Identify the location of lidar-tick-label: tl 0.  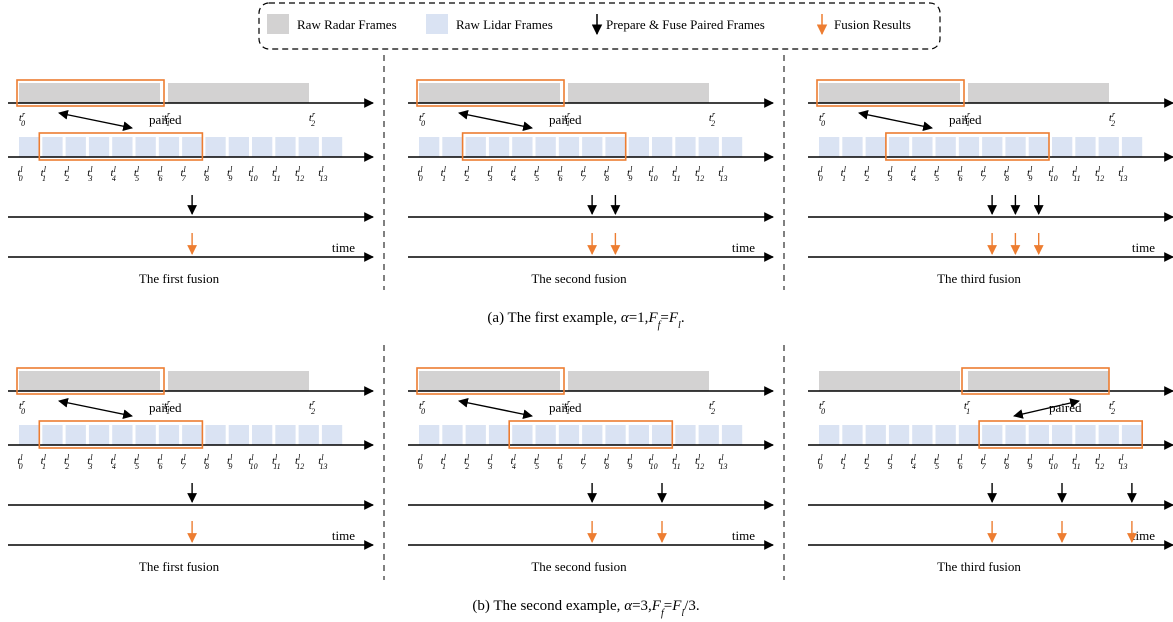
(420, 174).